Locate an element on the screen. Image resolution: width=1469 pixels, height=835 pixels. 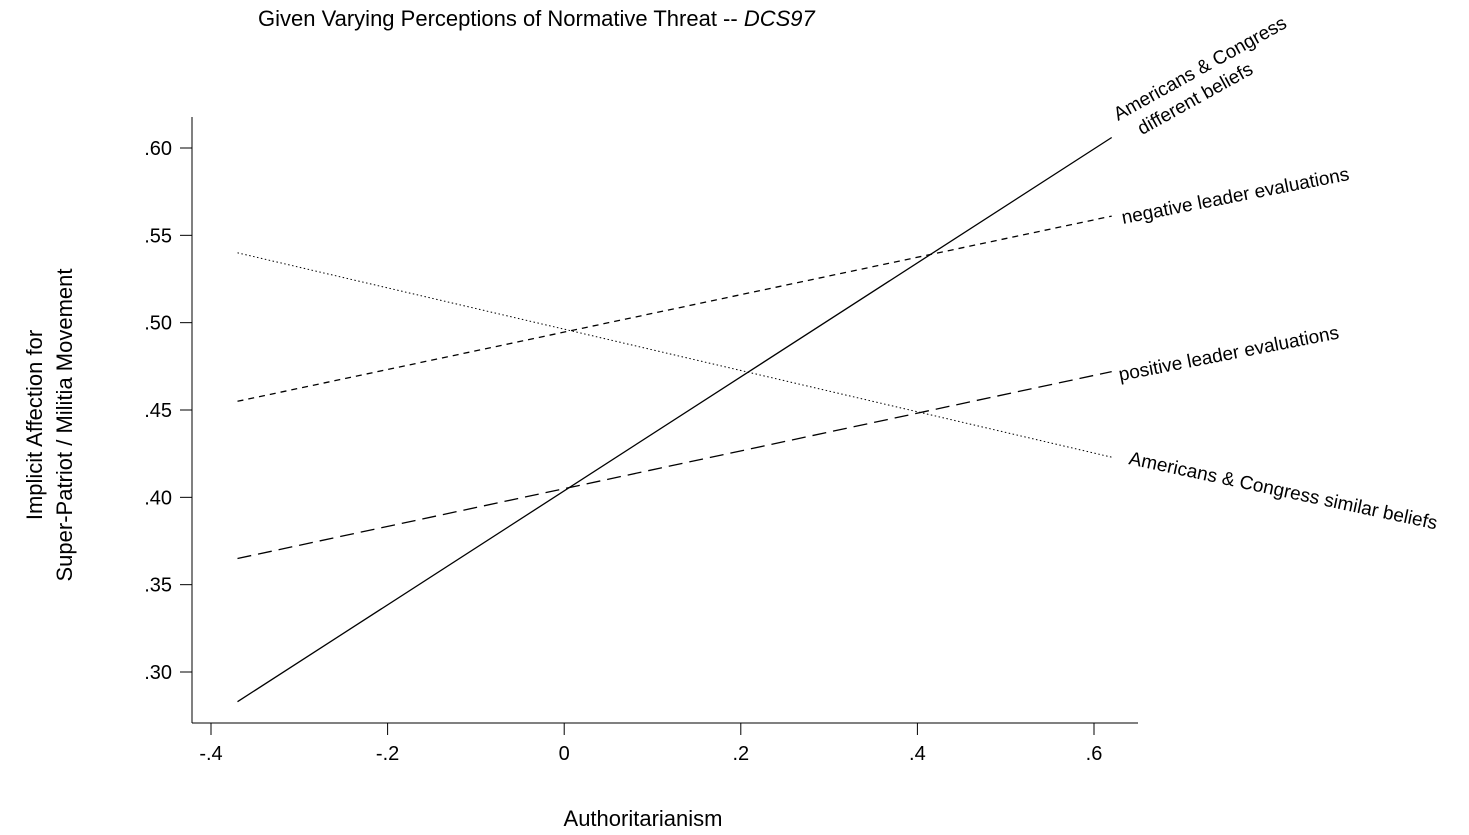
x-tick-label-0: -.4 is located at coordinates (210, 754).